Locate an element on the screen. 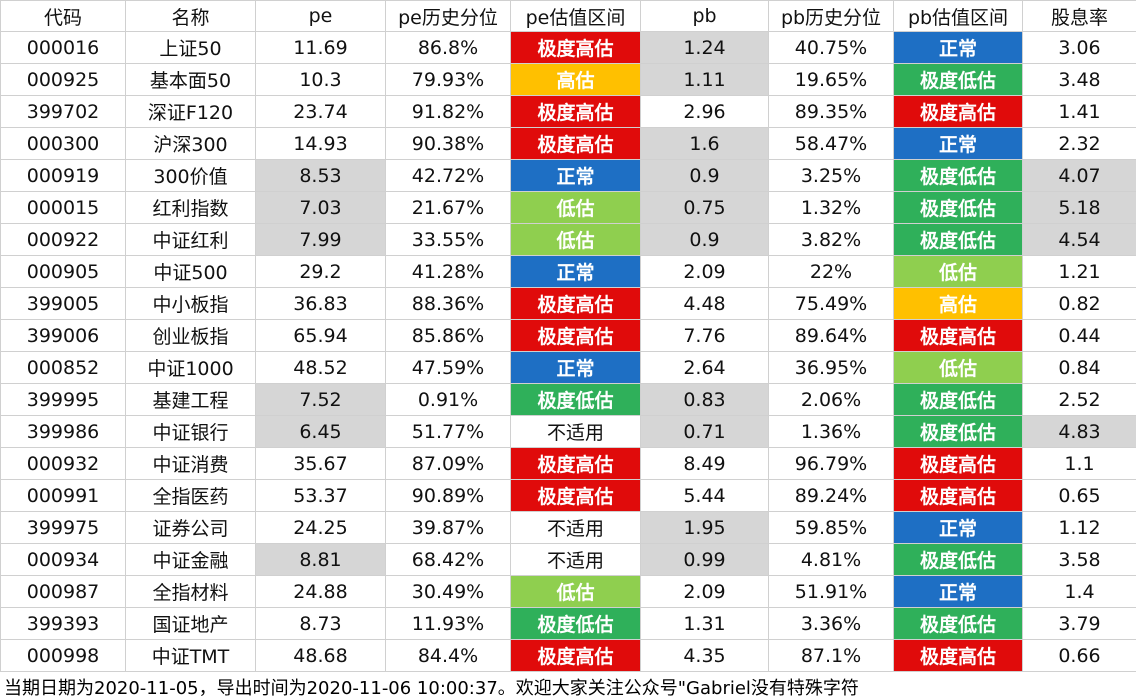 The width and height of the screenshot is (1136, 700). table-cell: 基本面50 is located at coordinates (191, 80).